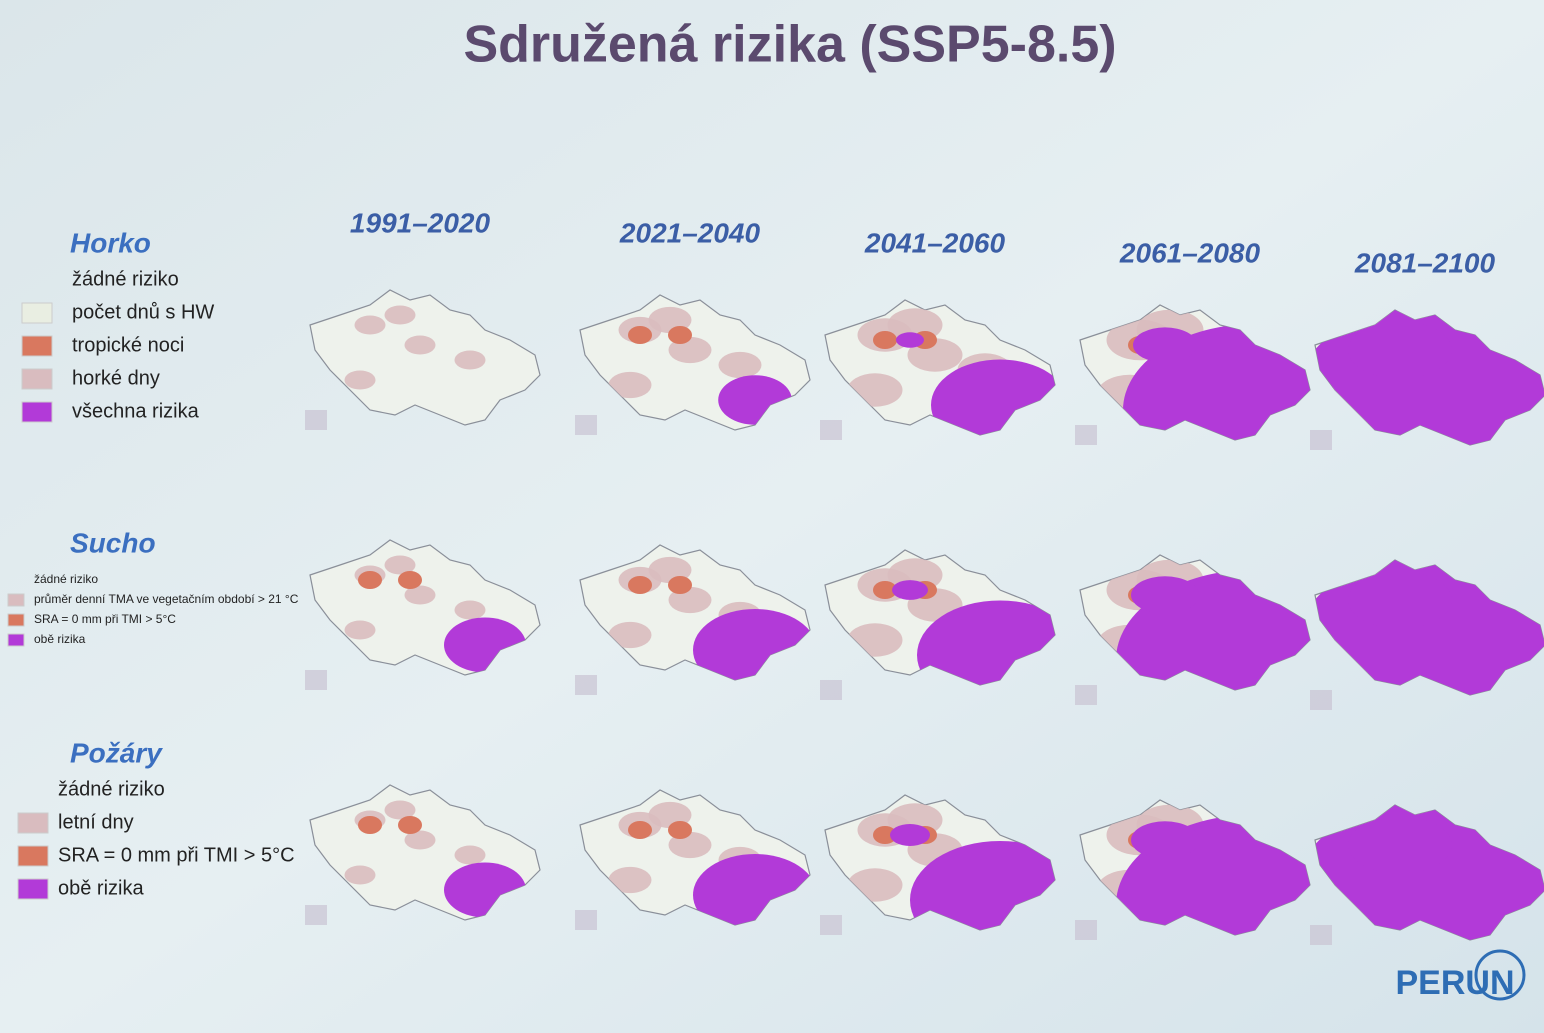 This screenshot has width=1544, height=1033. I want to click on logo: PERUN, so click(1454, 983).